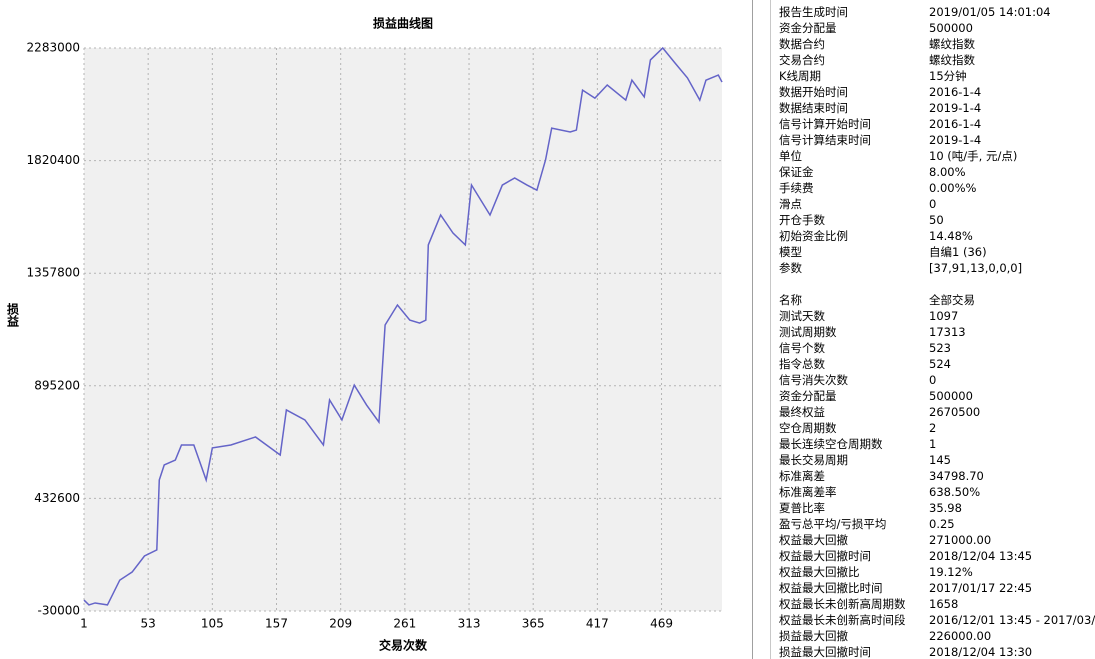  What do you see at coordinates (57, 498) in the screenshot?
I see `y-tick-label: 432600` at bounding box center [57, 498].